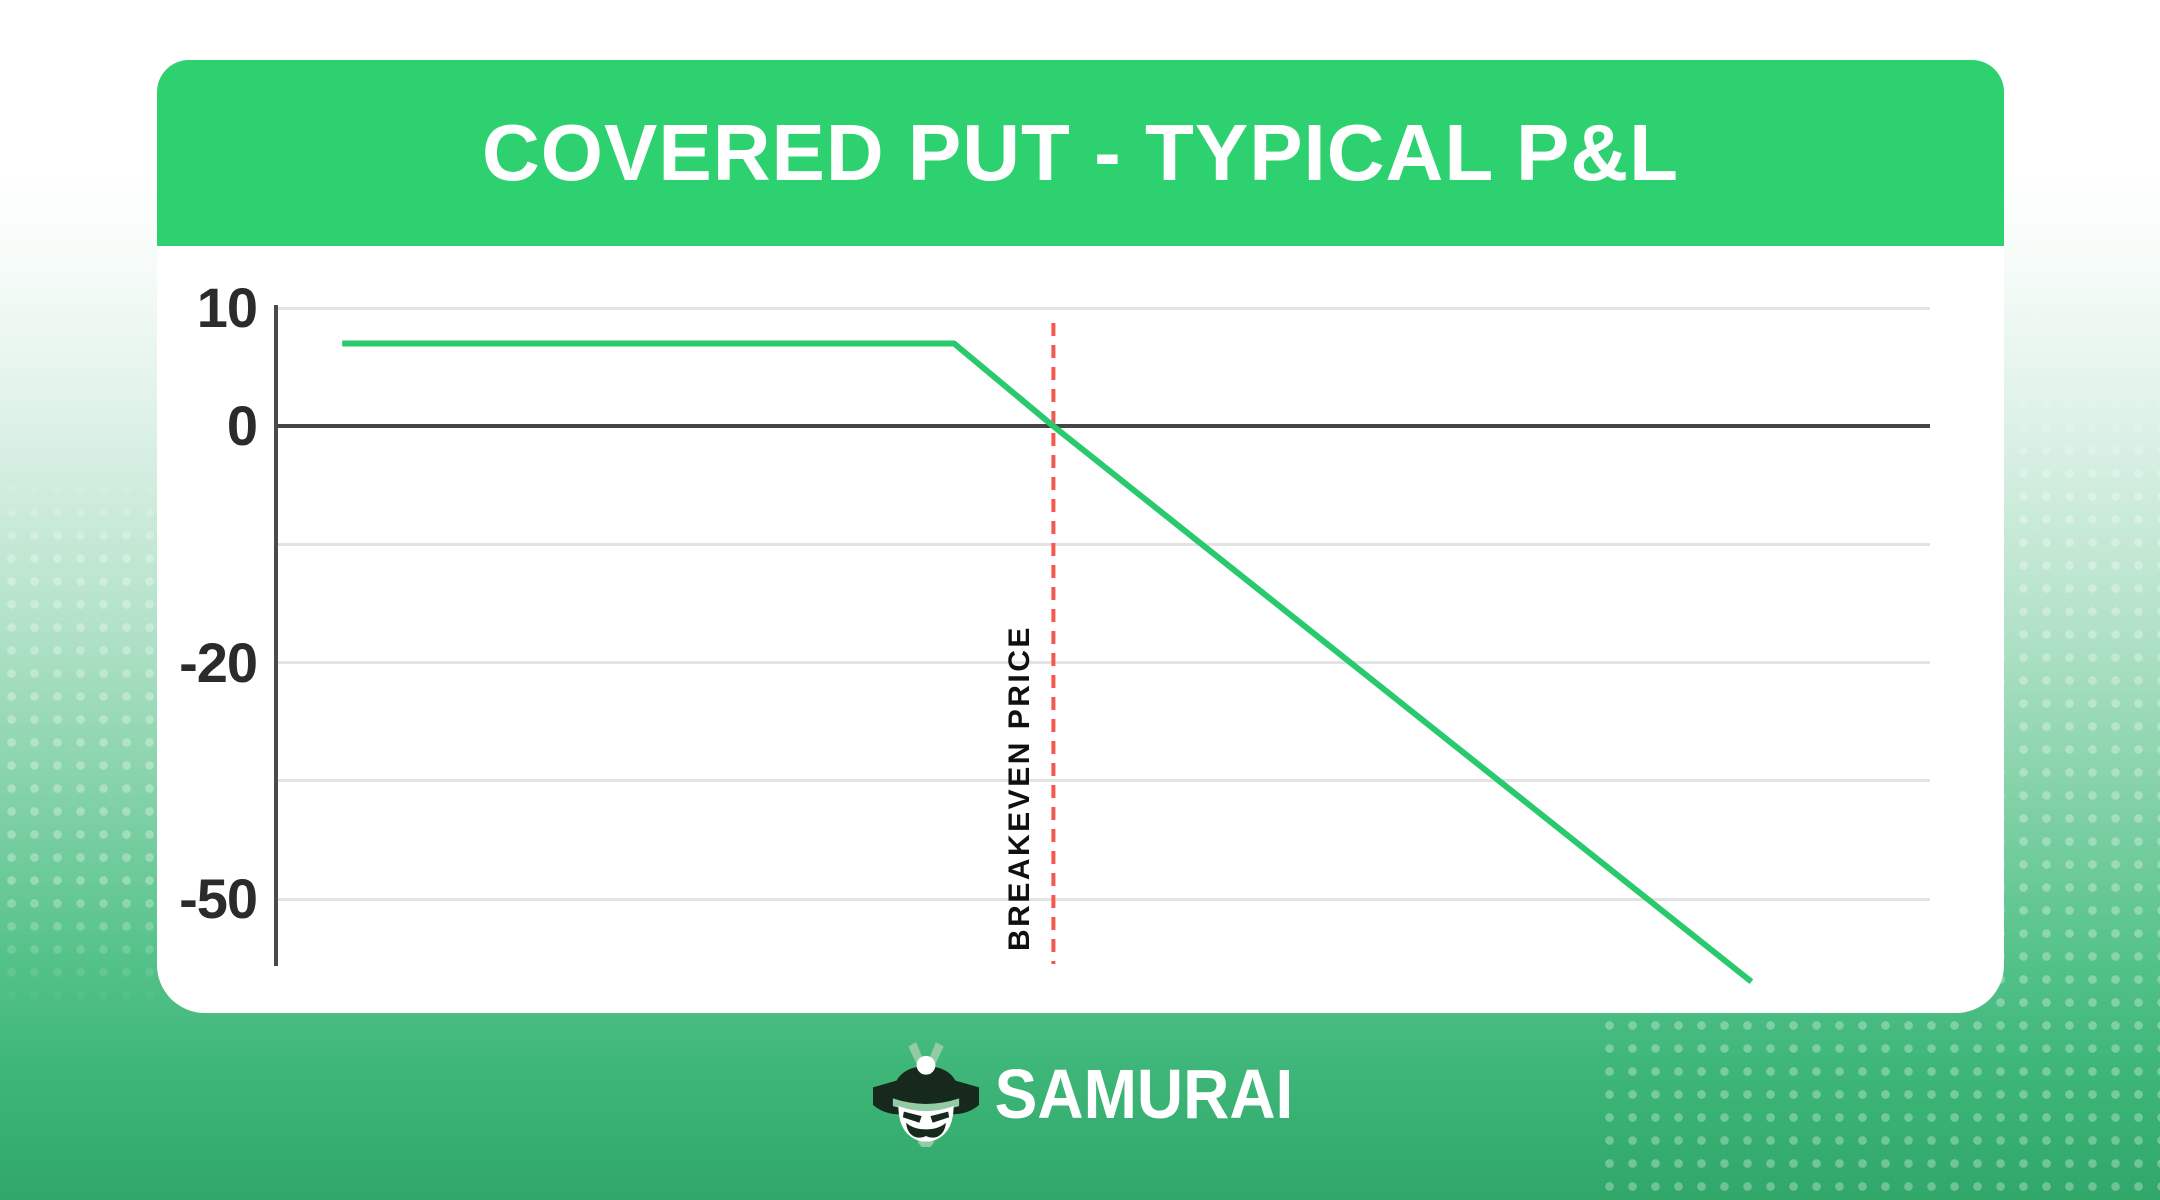 This screenshot has width=2160, height=1200. Describe the element at coordinates (218, 898) in the screenshot. I see `y-tick-label: -50` at that location.